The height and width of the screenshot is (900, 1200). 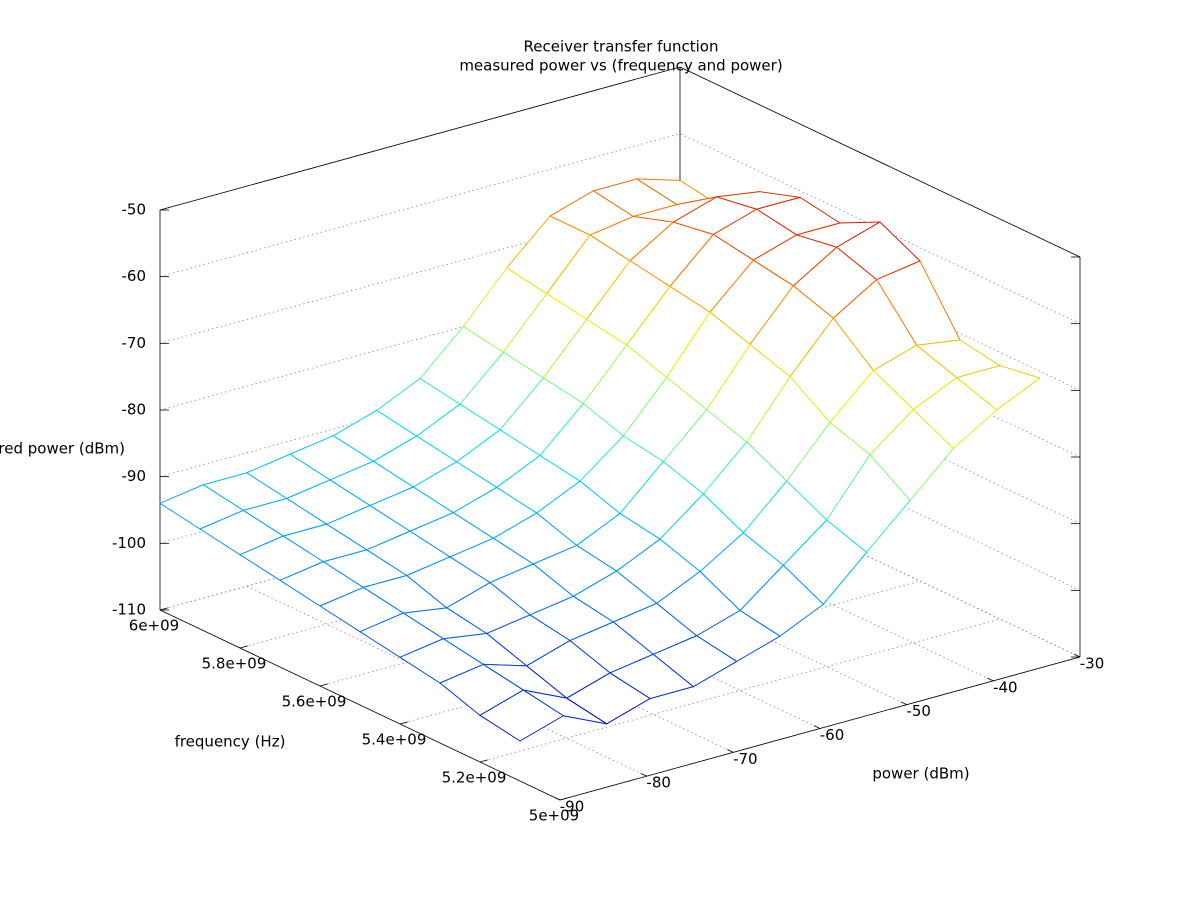 I want to click on y-axis-label: frequency (Hz), so click(x=230, y=742).